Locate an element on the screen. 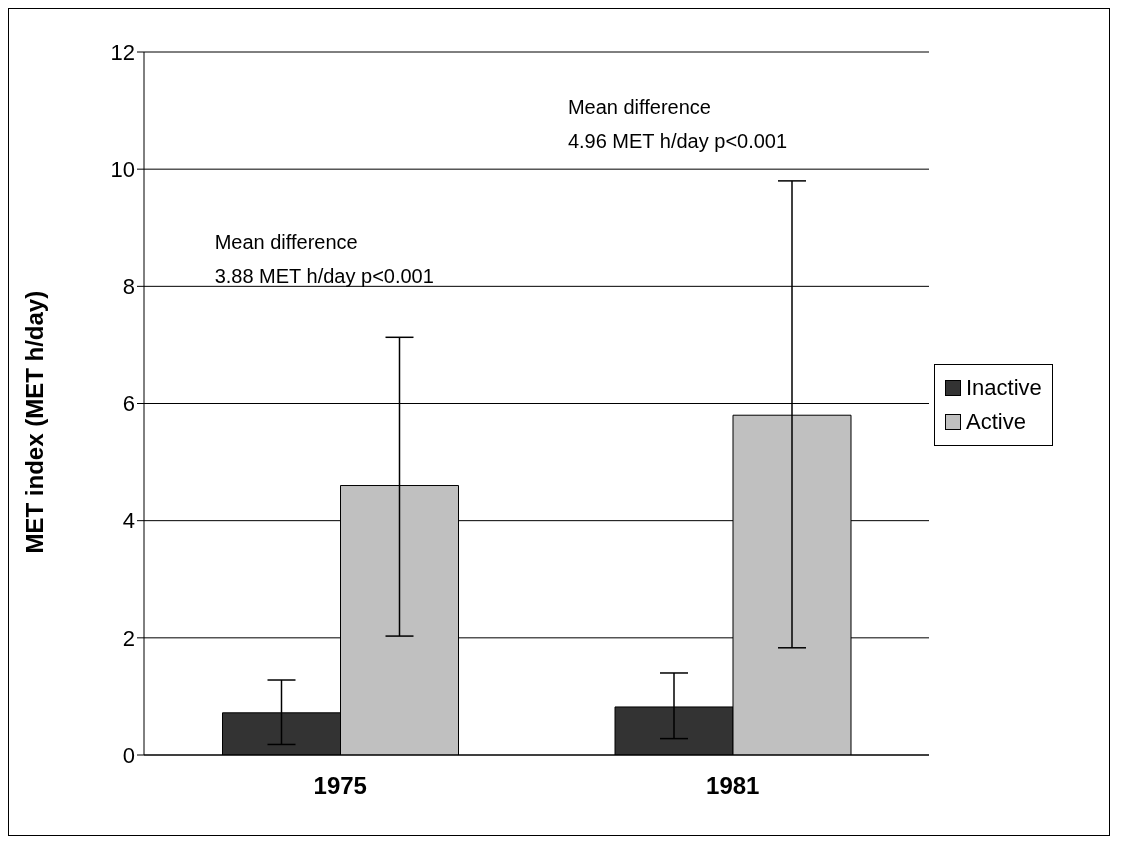  x-tick-label: 1981 is located at coordinates (733, 786).